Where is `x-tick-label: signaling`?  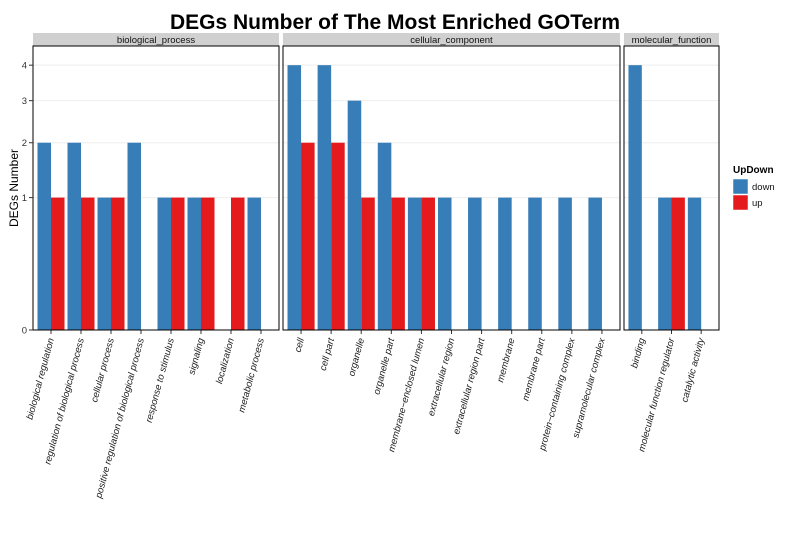 x-tick-label: signaling is located at coordinates (197, 356).